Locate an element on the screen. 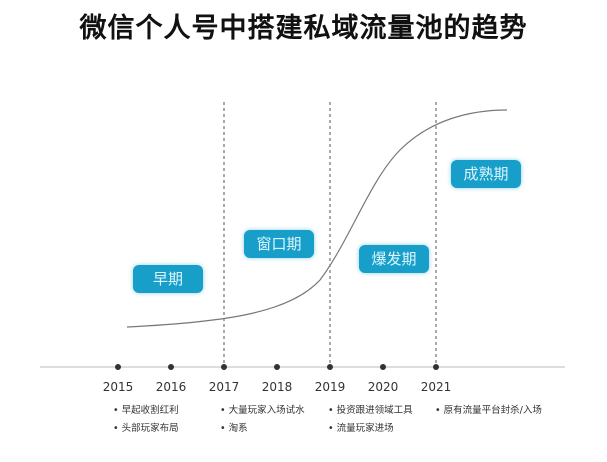 The height and width of the screenshot is (462, 607). note-item: 投资跟进领域工具 is located at coordinates (370, 411).